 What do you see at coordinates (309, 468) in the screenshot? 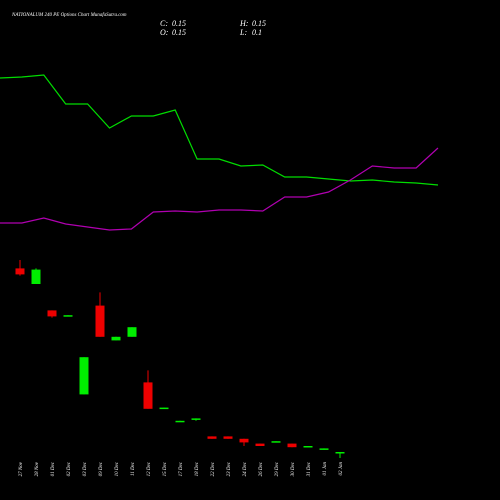
I see `x-tick-label: 31 Dec` at bounding box center [309, 468].